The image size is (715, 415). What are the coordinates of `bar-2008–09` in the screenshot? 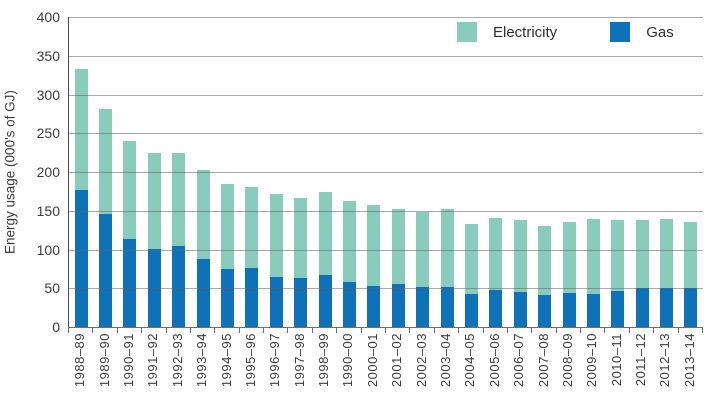 It's located at (569, 274).